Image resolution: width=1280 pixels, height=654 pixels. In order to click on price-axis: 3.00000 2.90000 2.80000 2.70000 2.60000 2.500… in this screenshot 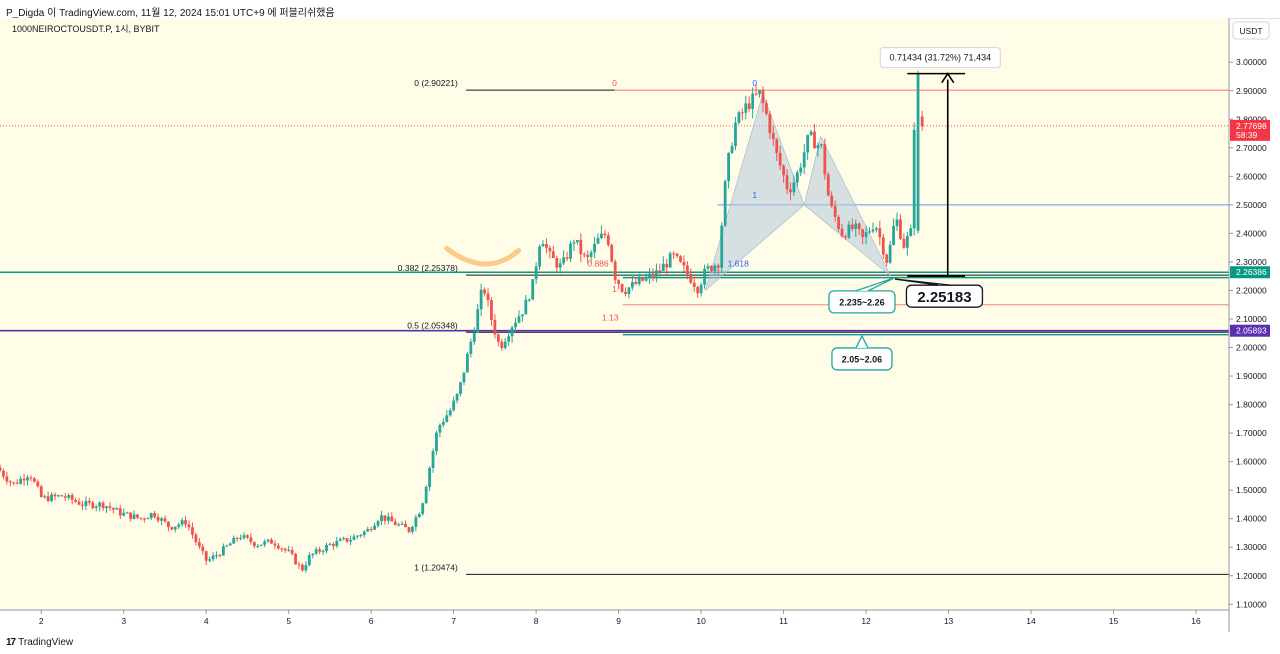, I will do `click(1249, 333)`.